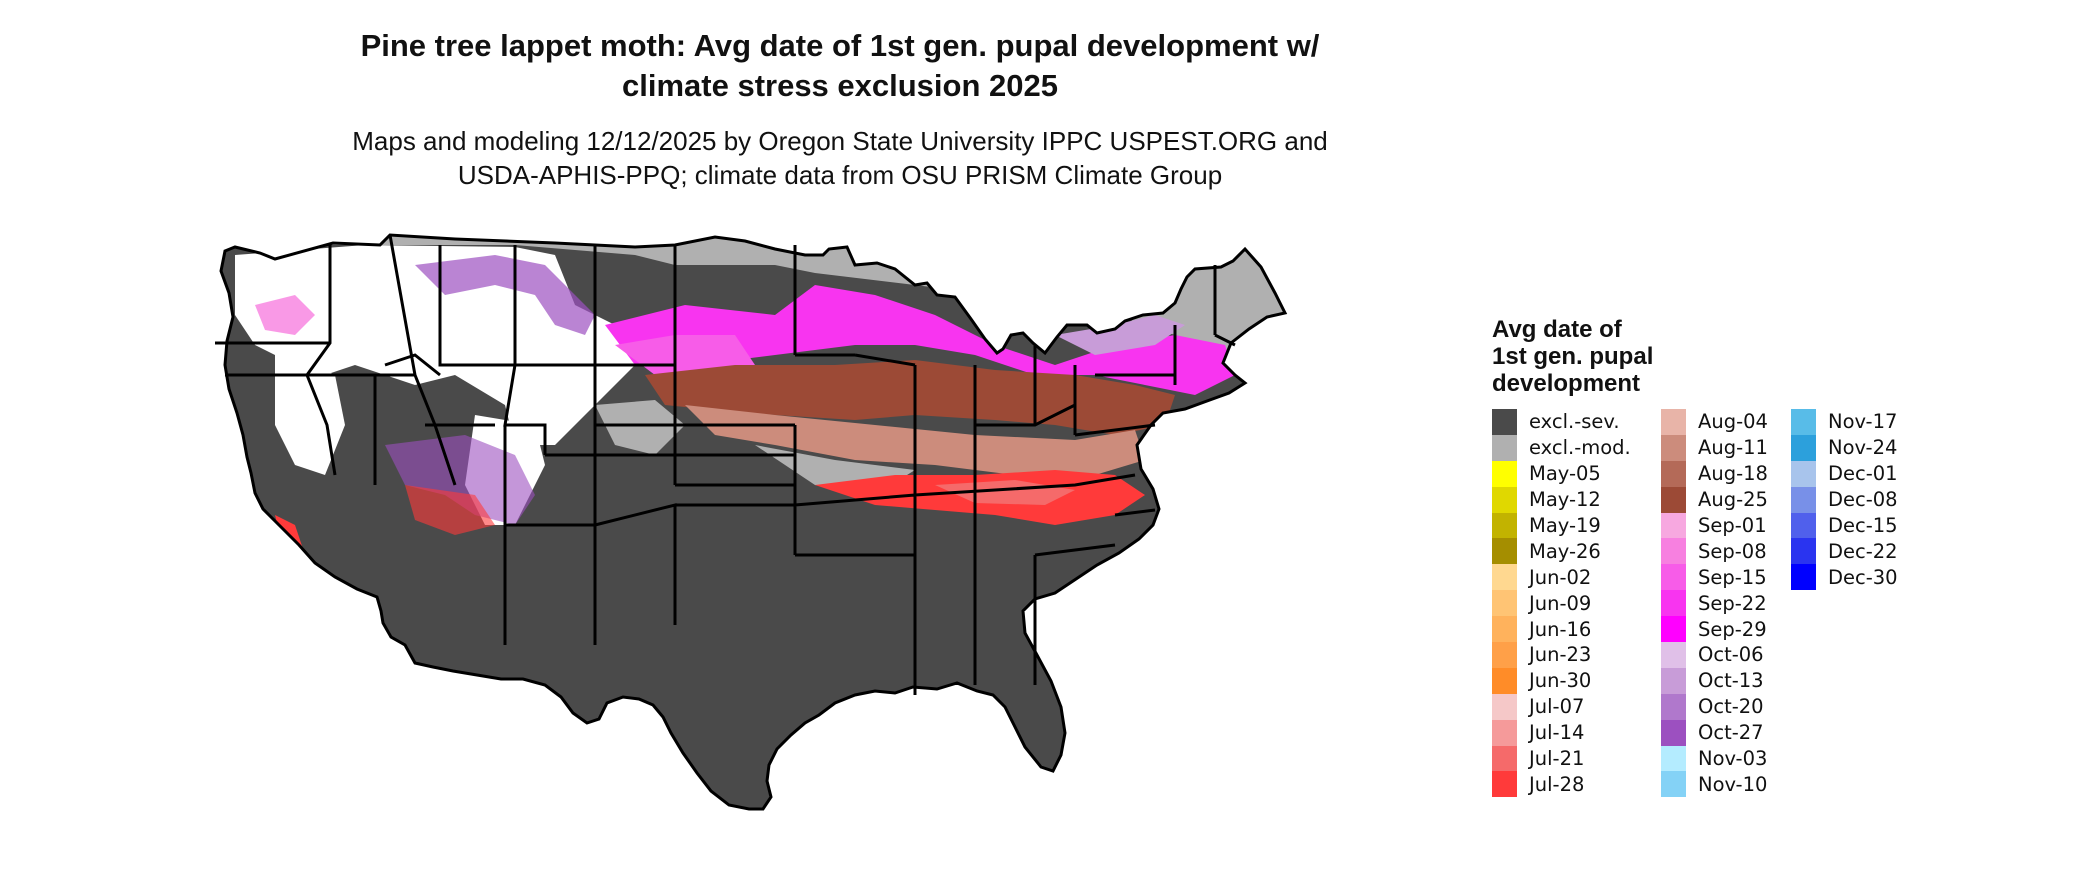 The height and width of the screenshot is (892, 2100). What do you see at coordinates (1863, 525) in the screenshot?
I see `legend-label: Dec-15` at bounding box center [1863, 525].